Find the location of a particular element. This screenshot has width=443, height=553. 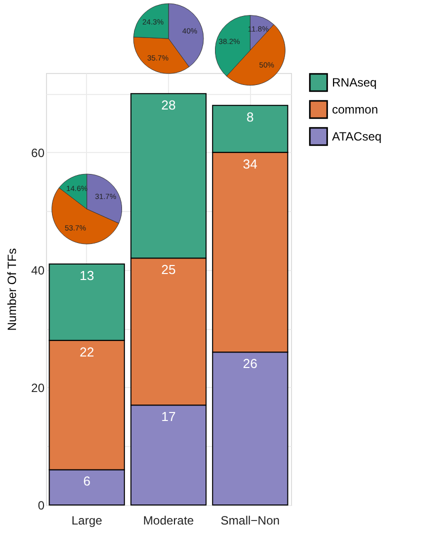

data-label: 22 is located at coordinates (87, 352).